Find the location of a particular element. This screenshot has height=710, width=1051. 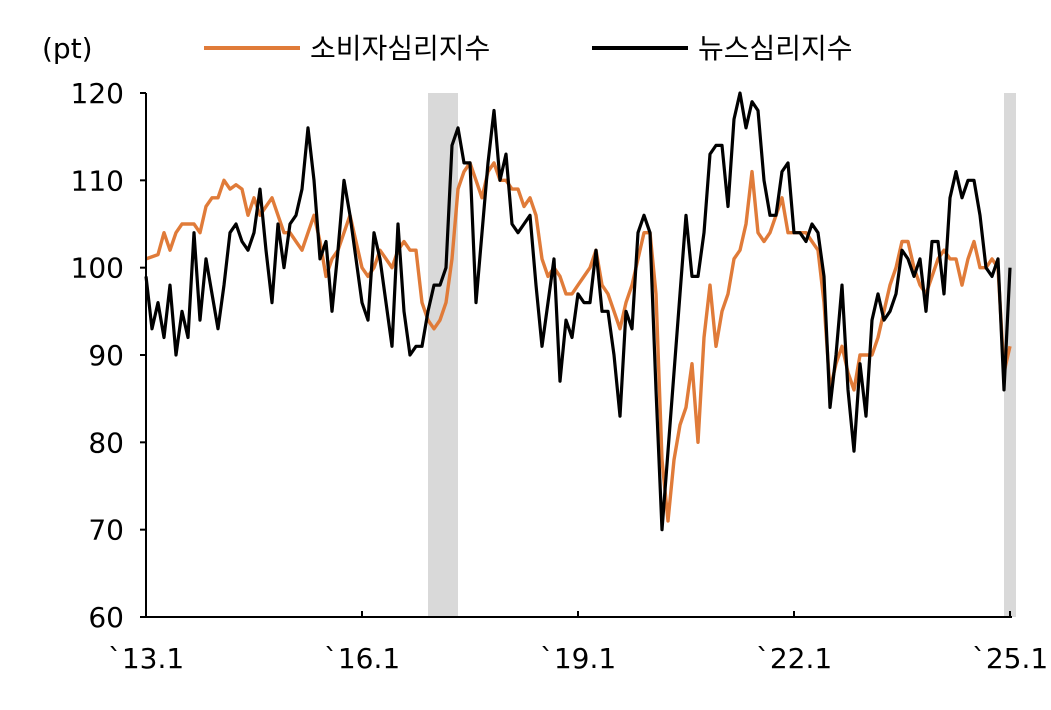

y-unit-label: (pt) is located at coordinates (67, 48).